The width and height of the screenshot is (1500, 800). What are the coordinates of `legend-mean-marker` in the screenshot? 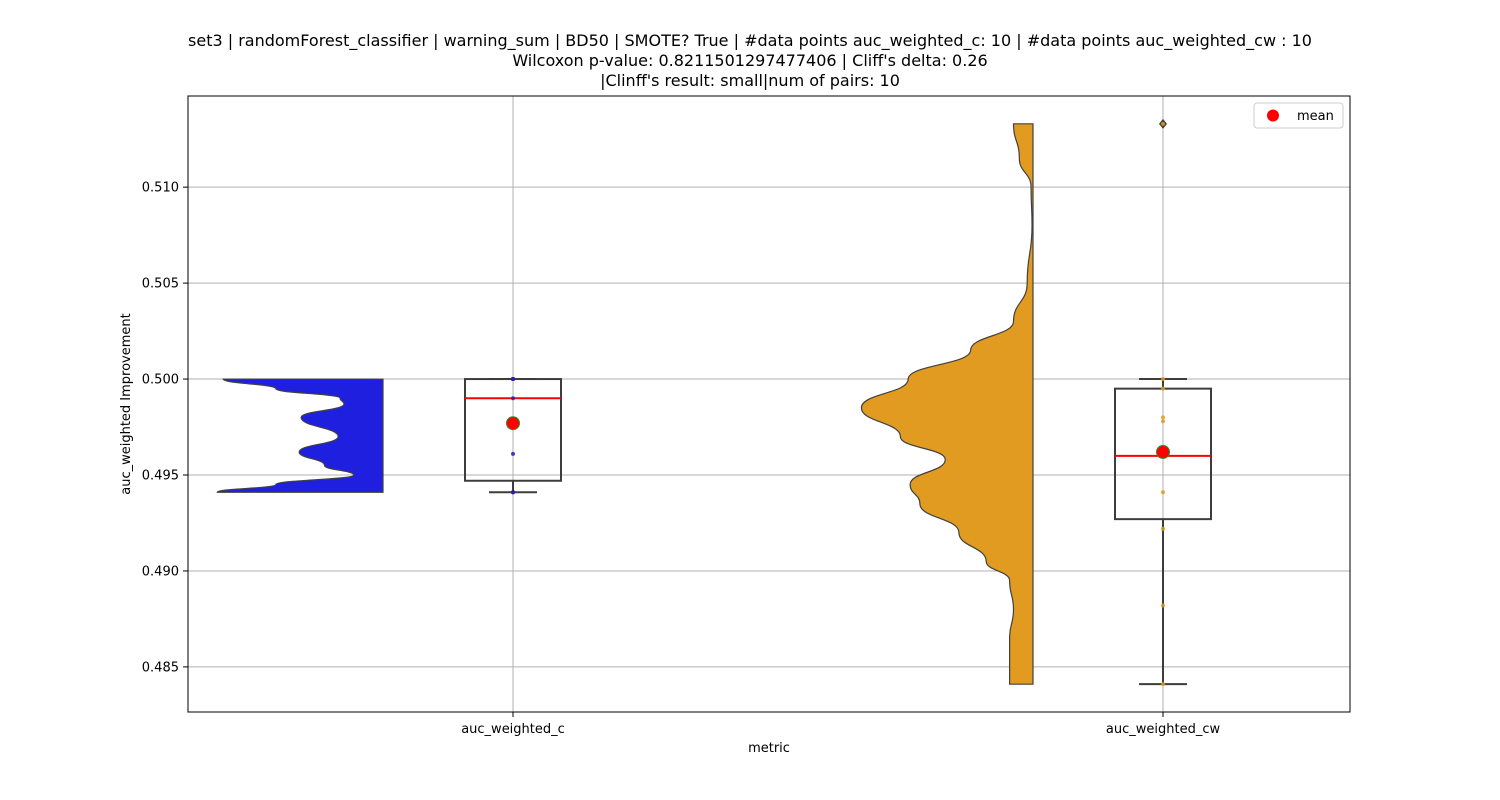 It's located at (1273, 115).